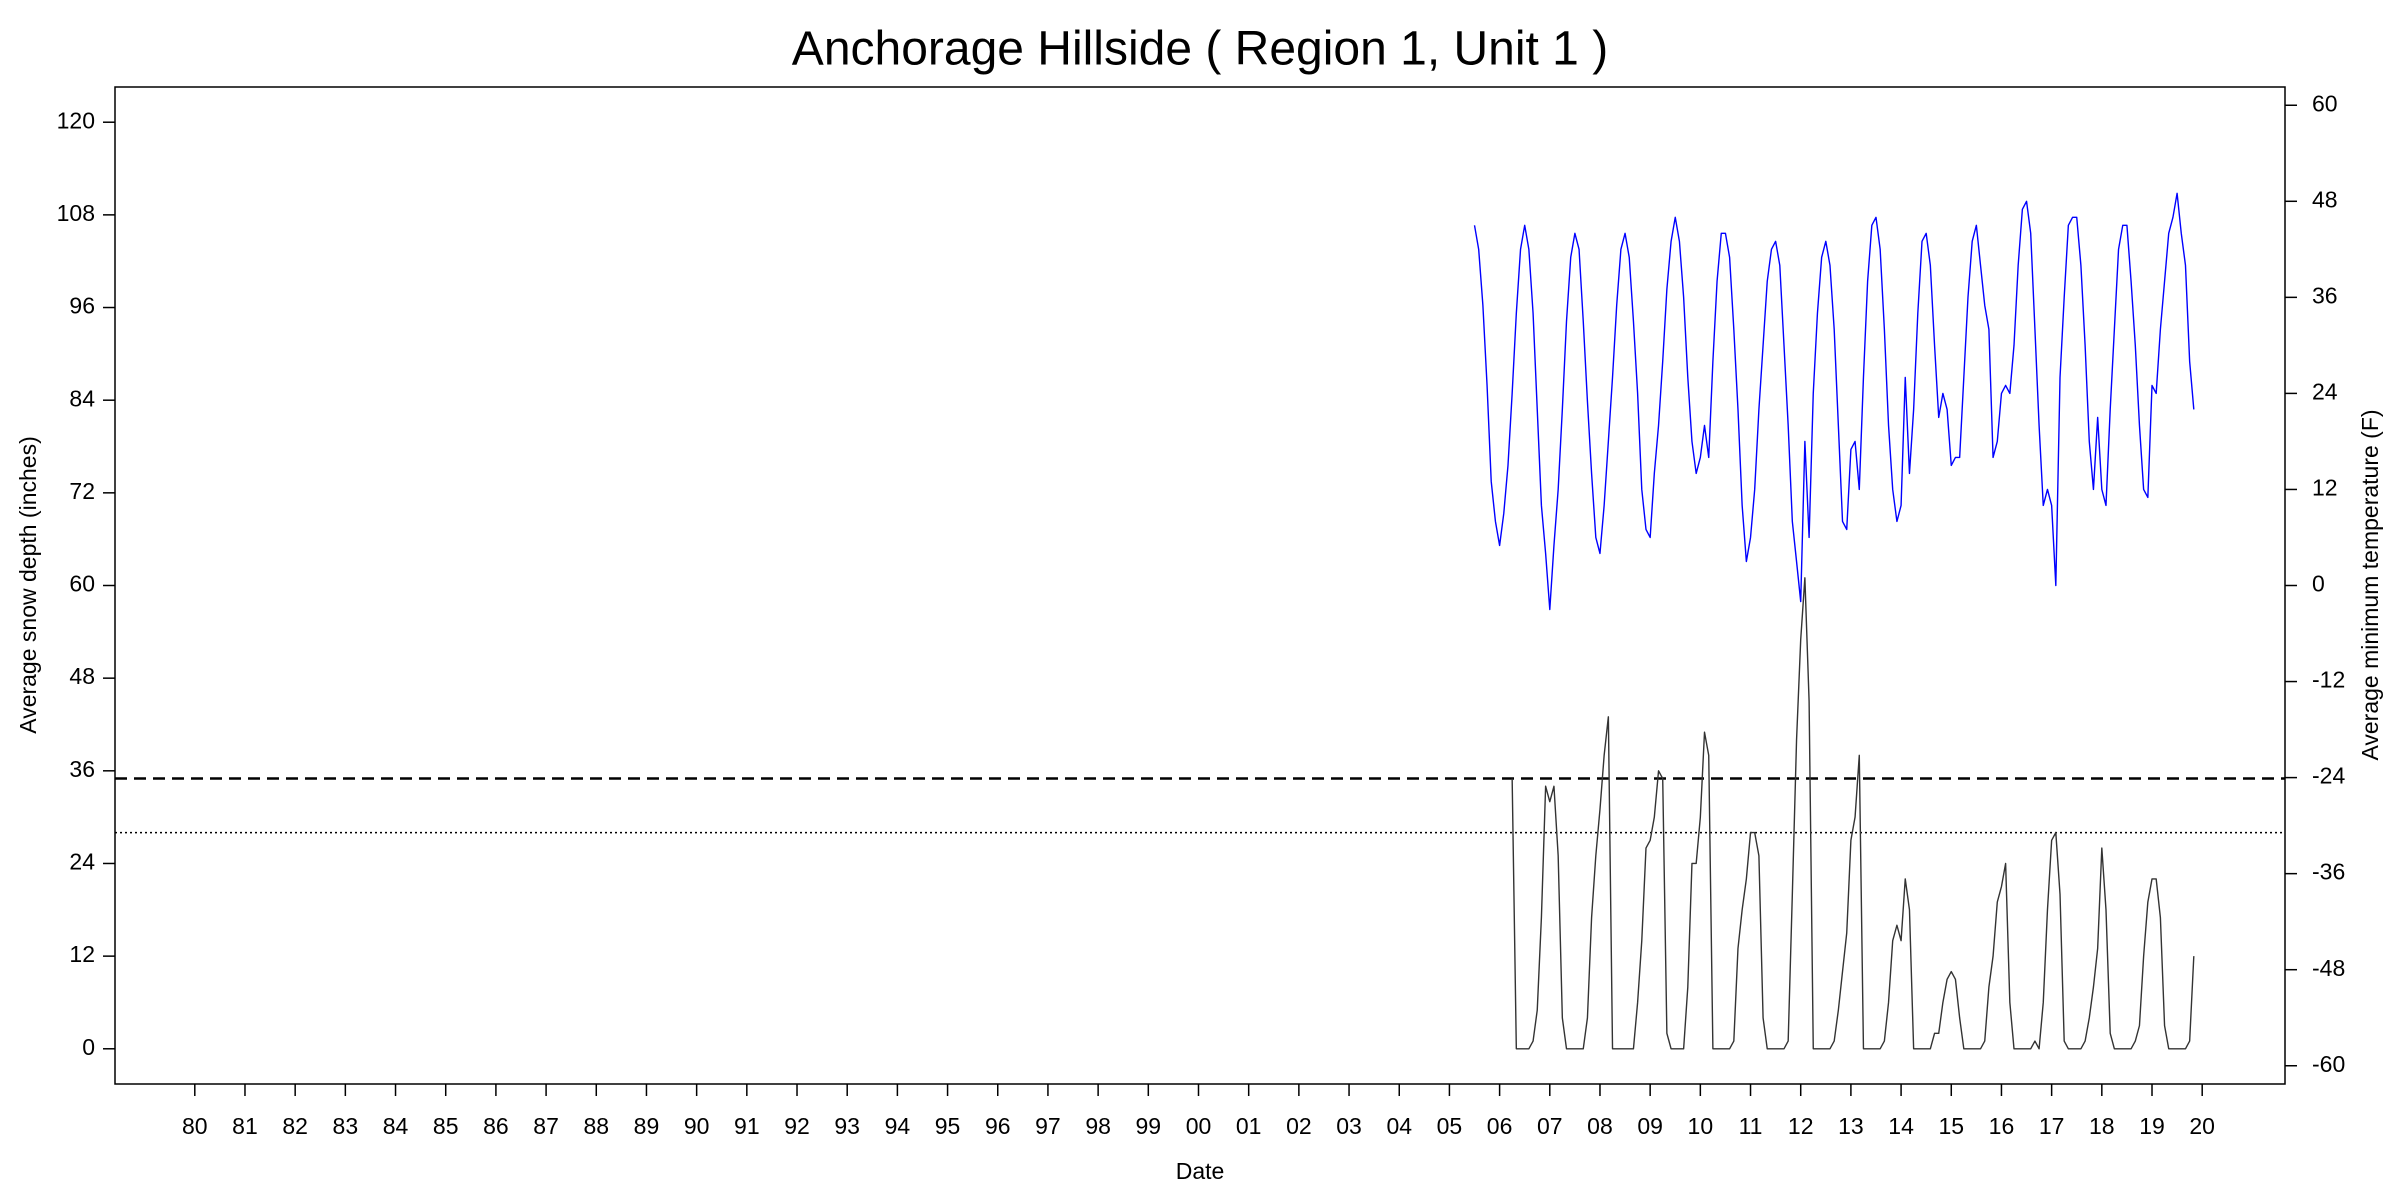 The image size is (2400, 1200). I want to click on y-tick-label: 48, so click(82, 676).